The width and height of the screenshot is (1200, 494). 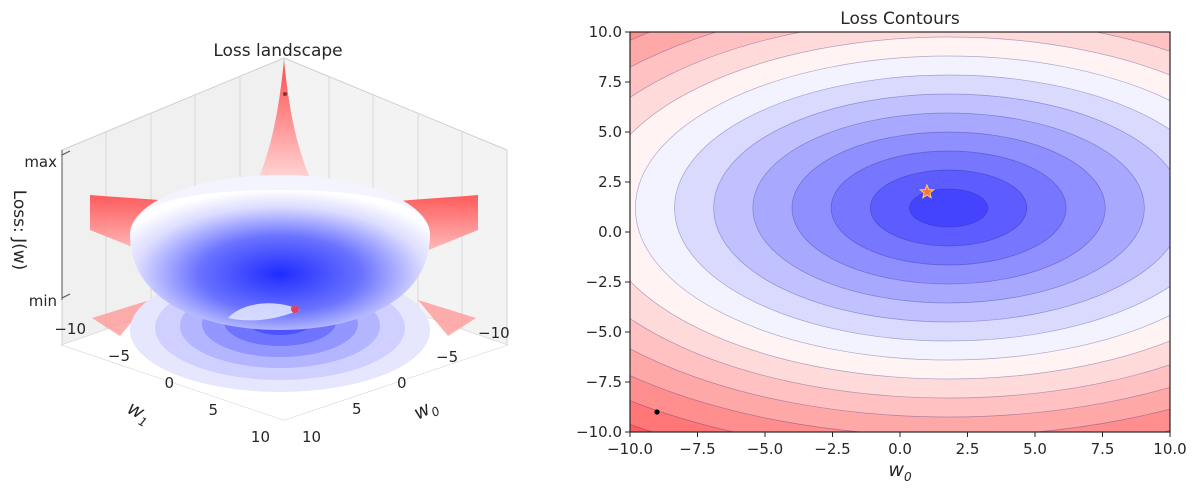 I want to click on surface-bowl, so click(x=280, y=211).